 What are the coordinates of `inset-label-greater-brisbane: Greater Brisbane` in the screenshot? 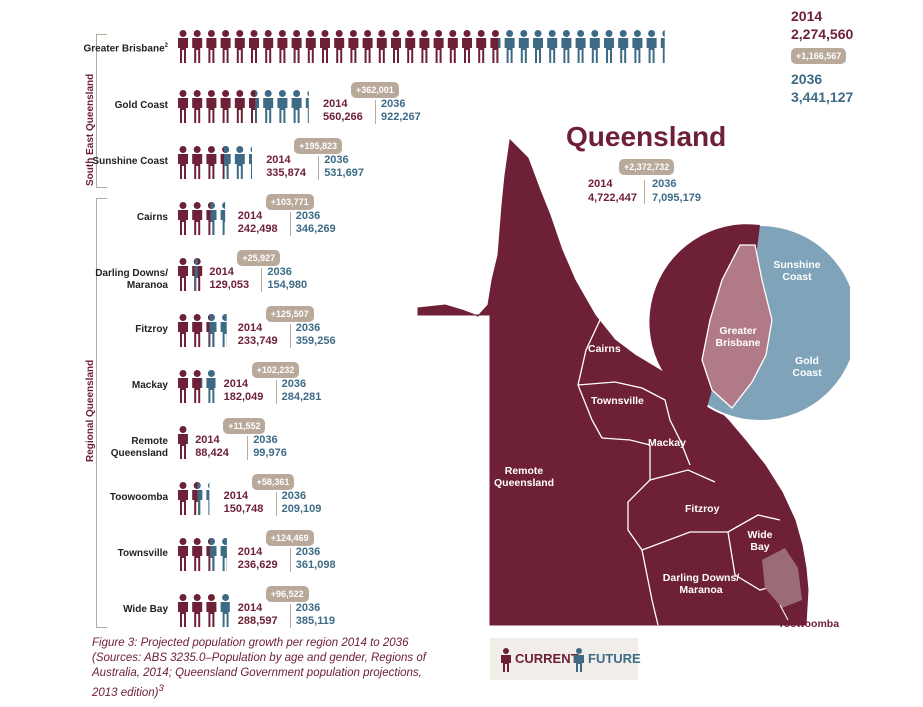 It's located at (738, 337).